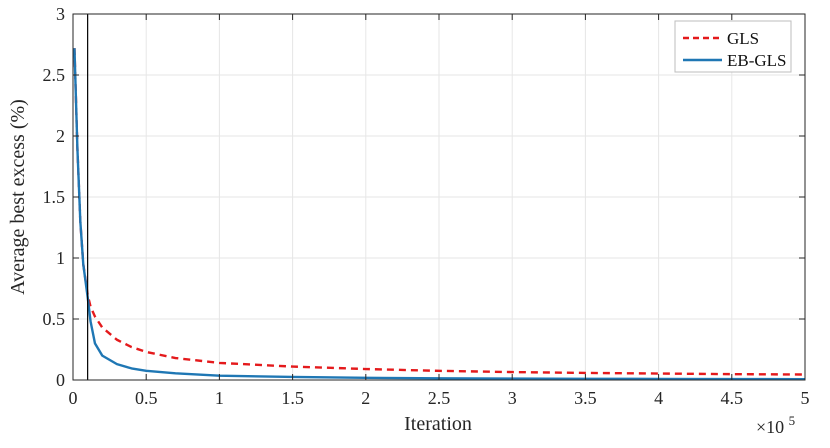 This screenshot has width=830, height=448. I want to click on y-tick-label-3: 1.5, so click(54, 197).